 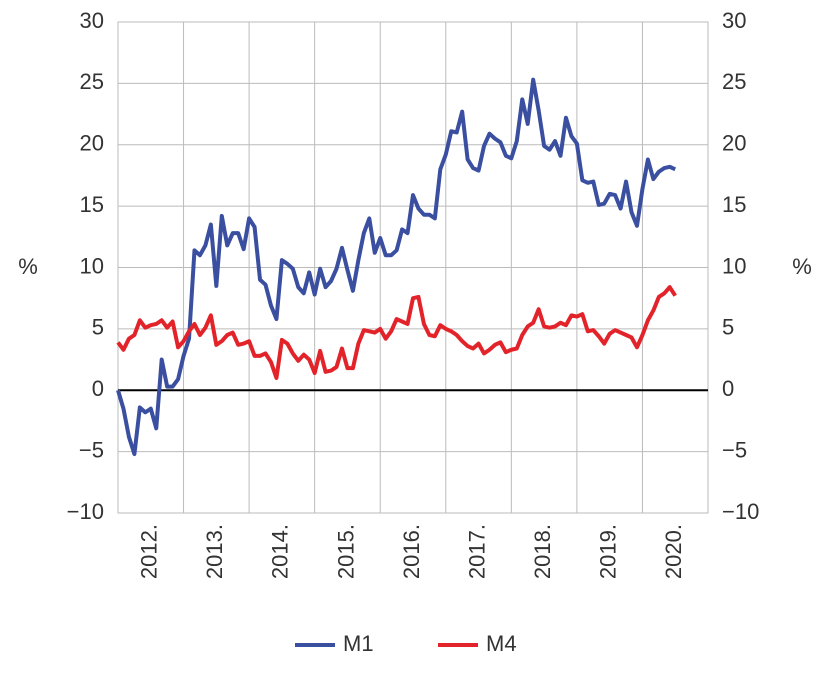 I want to click on y-tick-label: −5, so click(x=91, y=449).